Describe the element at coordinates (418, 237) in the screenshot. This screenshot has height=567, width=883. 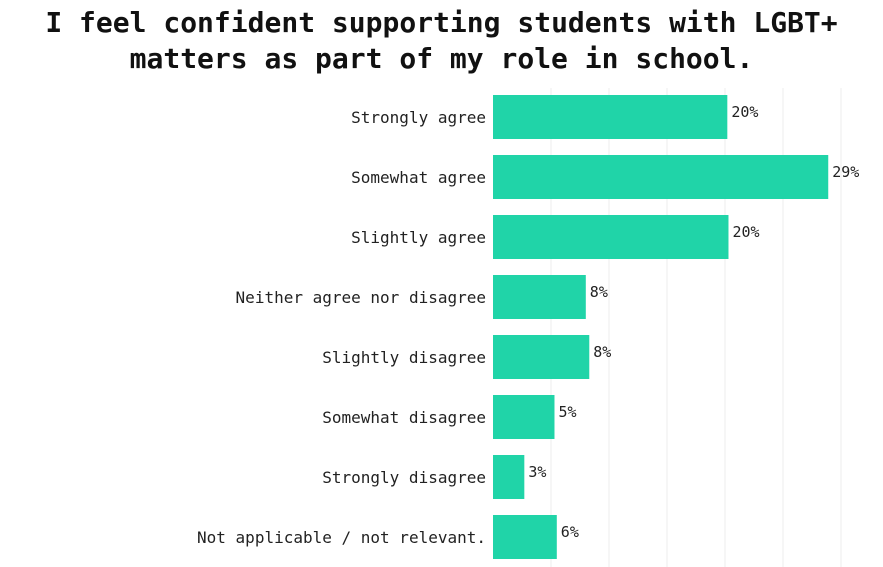
I see `category-label: Slightly agree` at that location.